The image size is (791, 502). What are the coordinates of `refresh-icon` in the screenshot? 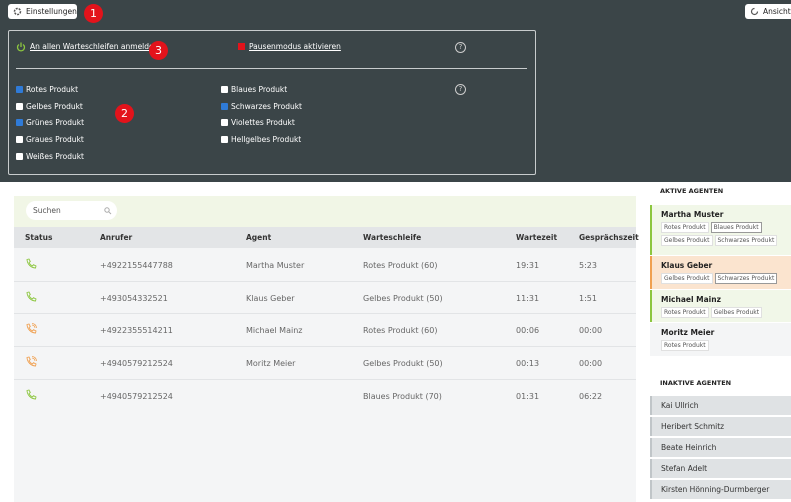 It's located at (754, 11).